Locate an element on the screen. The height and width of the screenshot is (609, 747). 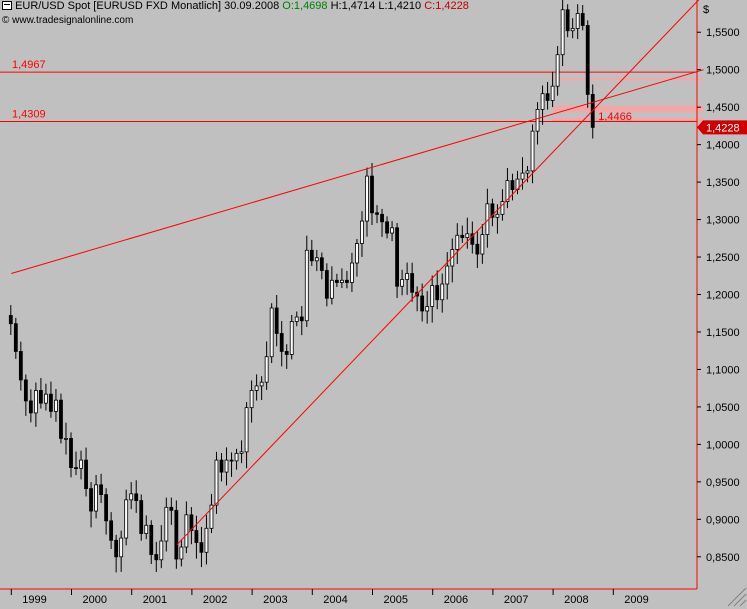
x-tick-label: 2006 is located at coordinates (456, 600).